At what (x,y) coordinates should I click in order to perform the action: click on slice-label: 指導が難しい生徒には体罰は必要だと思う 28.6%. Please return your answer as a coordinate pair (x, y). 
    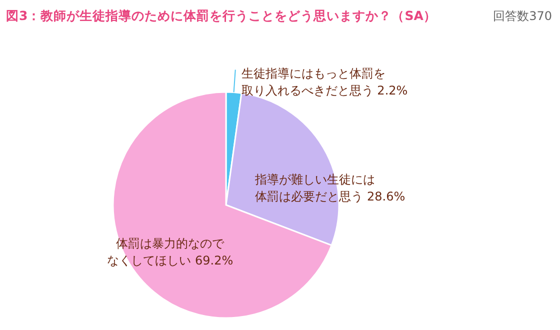
    Looking at the image, I should click on (330, 188).